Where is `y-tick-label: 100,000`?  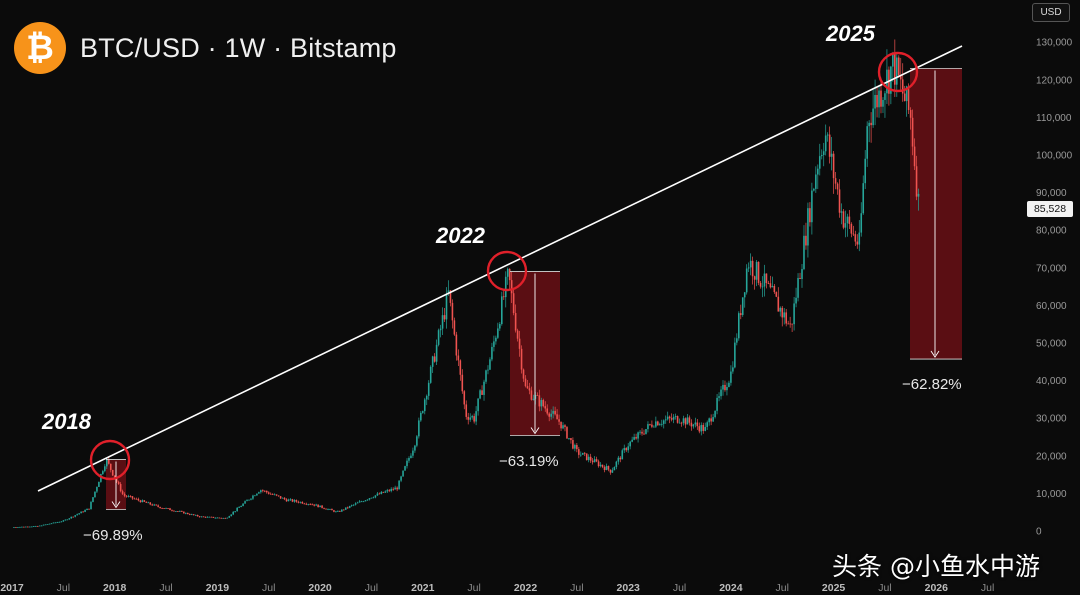
y-tick-label: 100,000 is located at coordinates (1054, 156).